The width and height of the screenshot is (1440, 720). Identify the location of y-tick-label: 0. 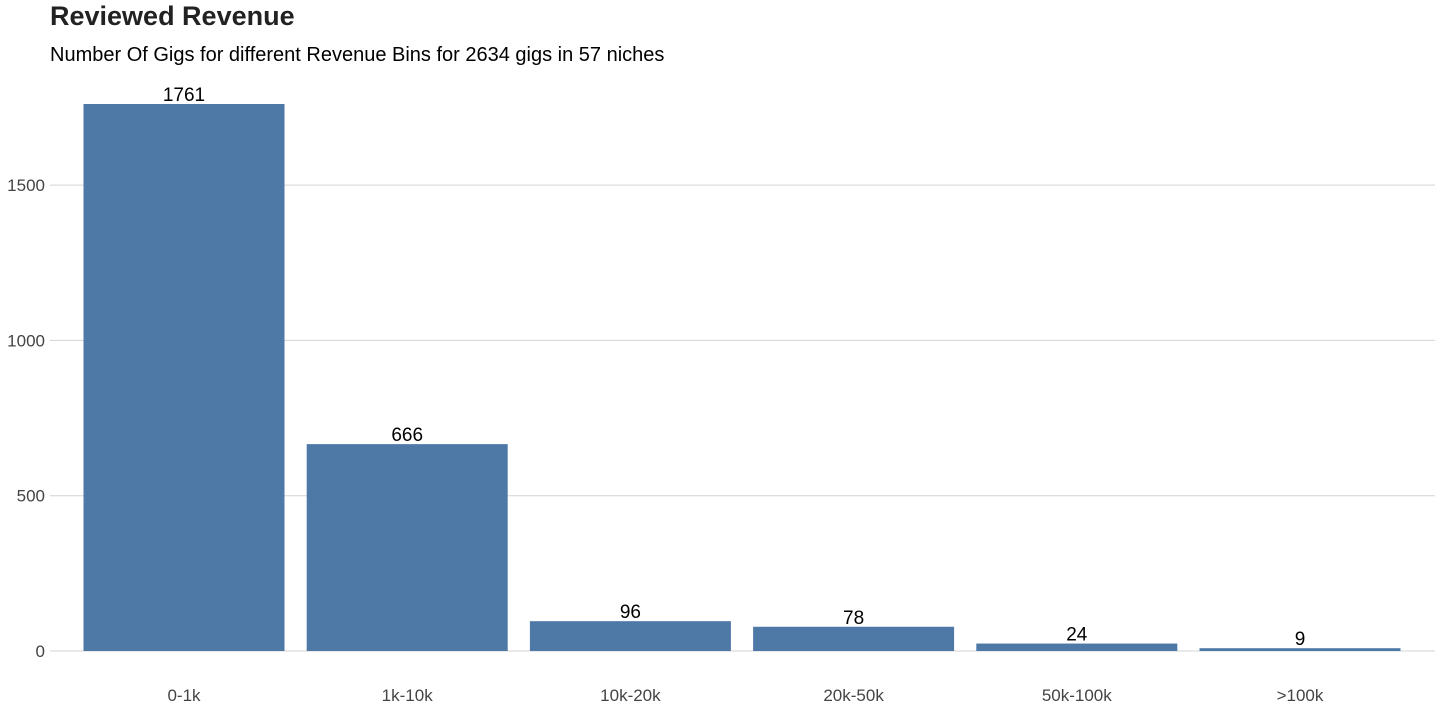
(40, 651).